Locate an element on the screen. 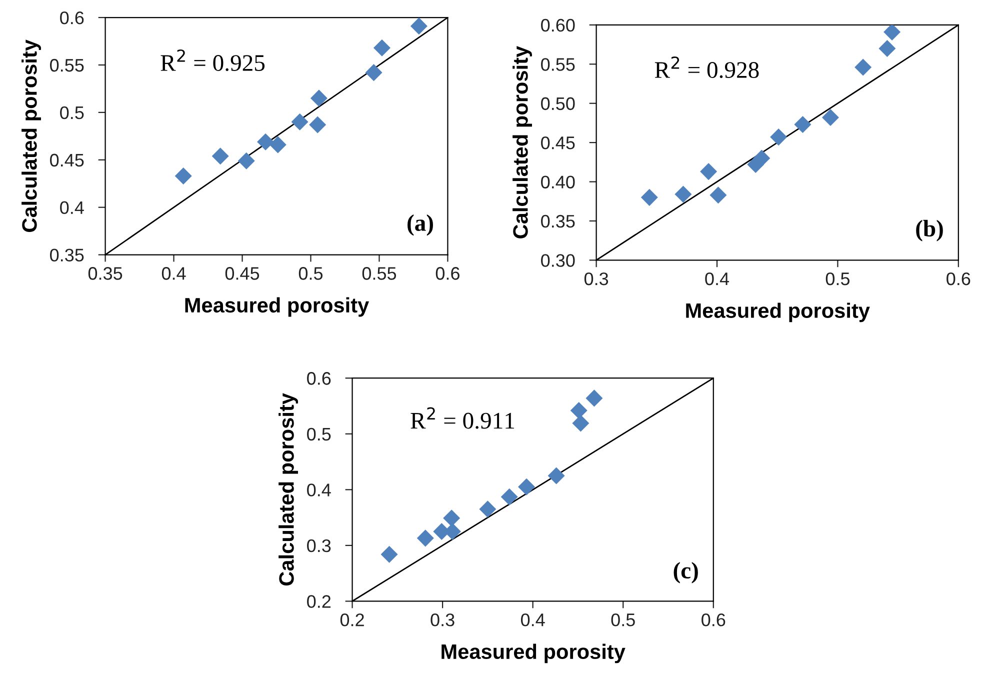  annotation: R$^{2}$ = 0.911 is located at coordinates (462, 418).